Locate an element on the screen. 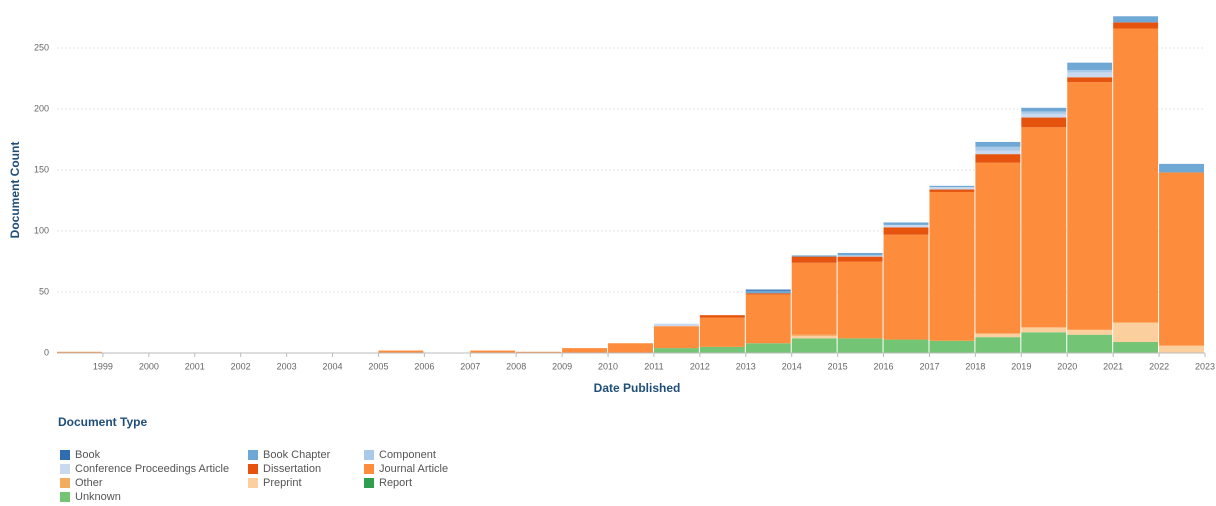 The image size is (1216, 506). x-tick-label: 2017 is located at coordinates (929, 366).